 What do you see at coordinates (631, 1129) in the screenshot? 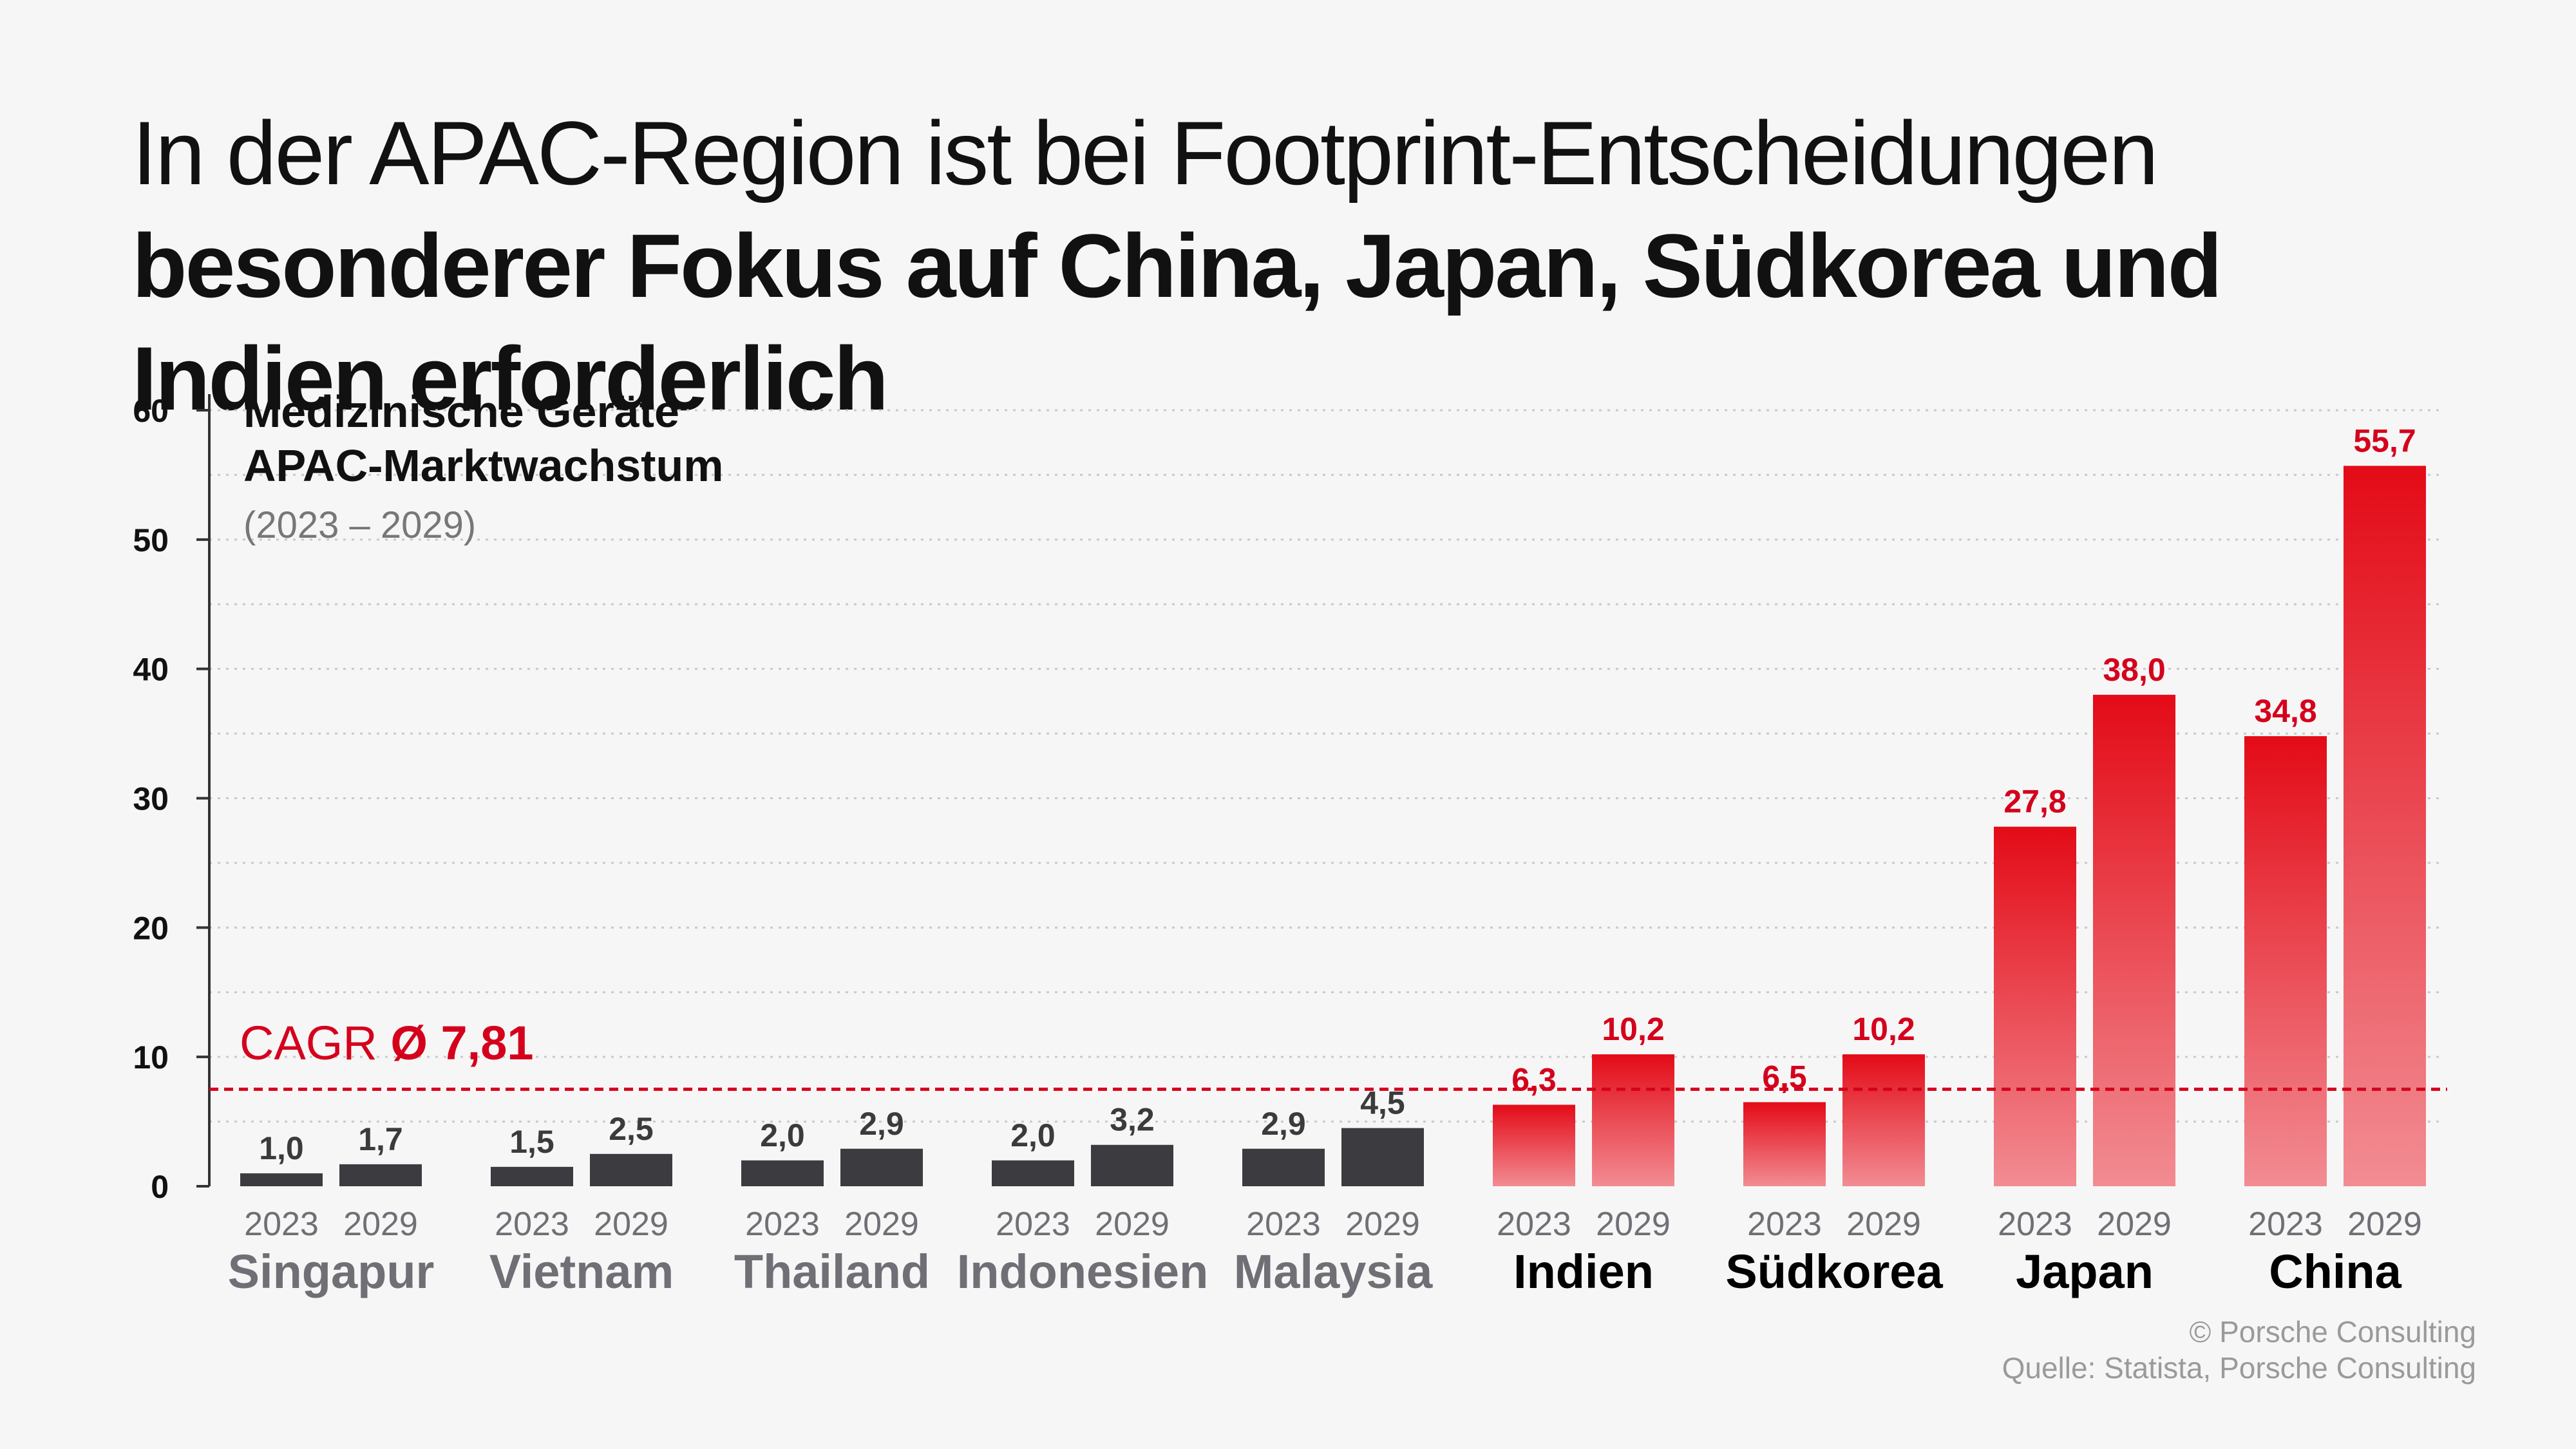
I see `data-label: 2,5` at bounding box center [631, 1129].